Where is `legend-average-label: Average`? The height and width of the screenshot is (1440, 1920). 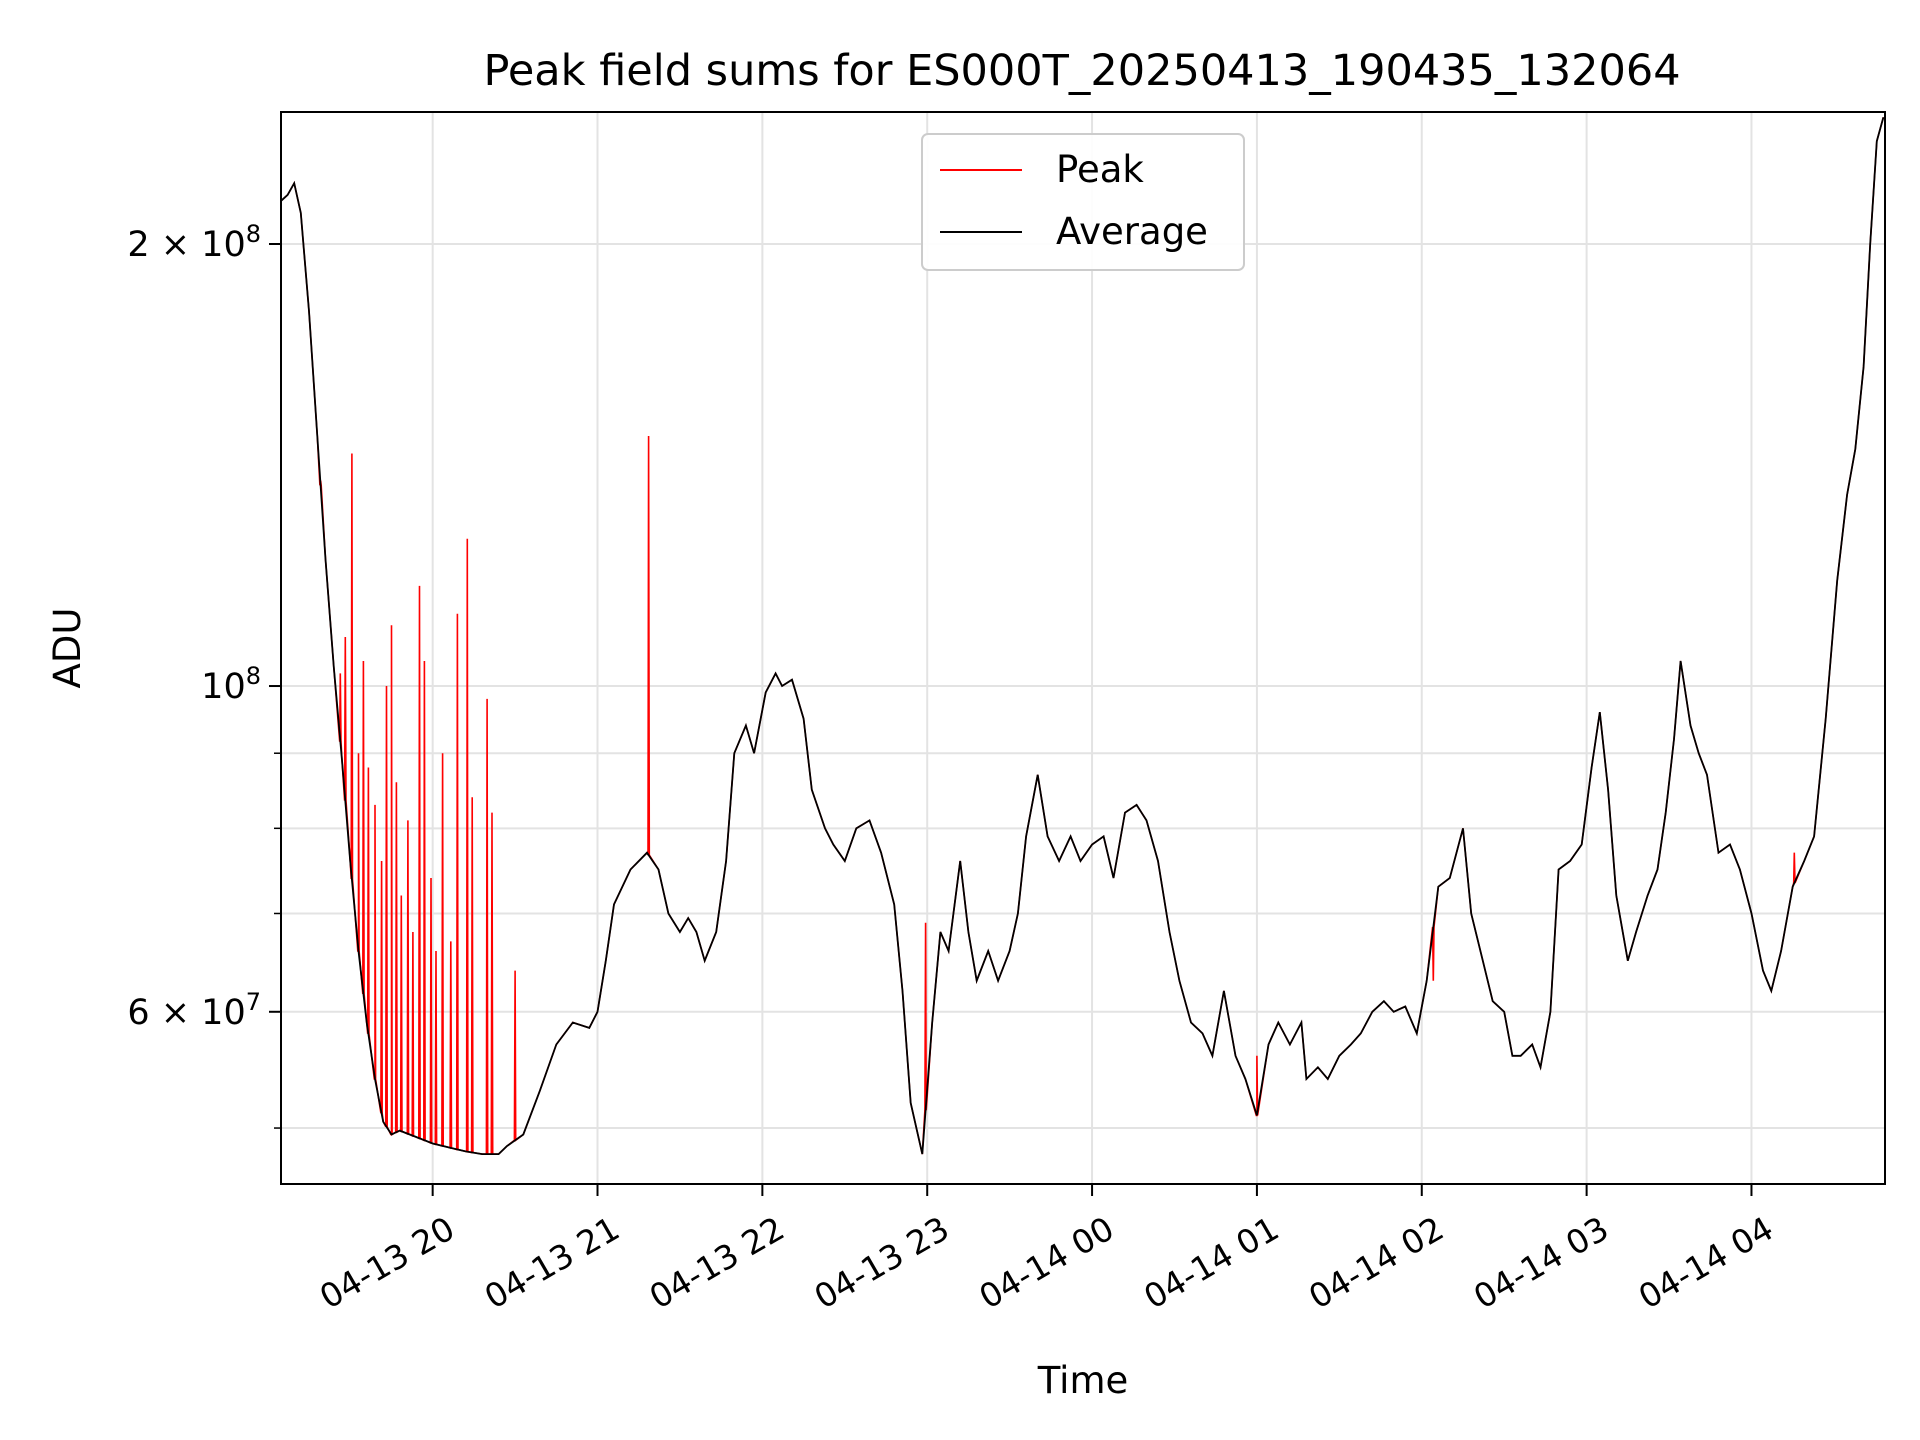
legend-average-label: Average is located at coordinates (1132, 231).